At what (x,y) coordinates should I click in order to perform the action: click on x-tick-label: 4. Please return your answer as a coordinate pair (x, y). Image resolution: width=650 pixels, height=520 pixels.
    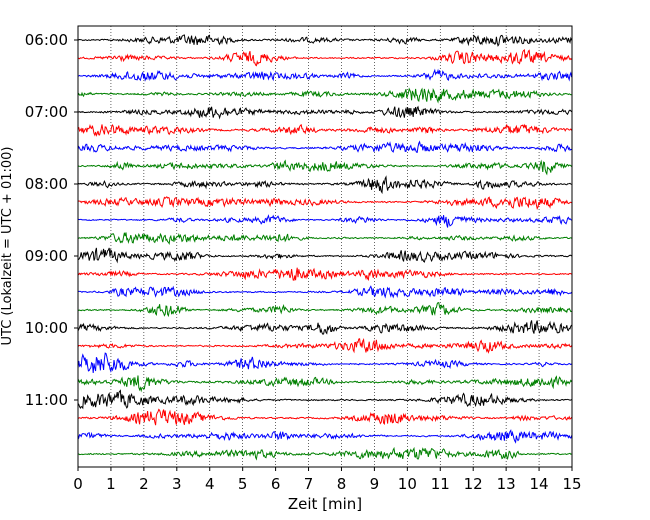
    Looking at the image, I should click on (210, 484).